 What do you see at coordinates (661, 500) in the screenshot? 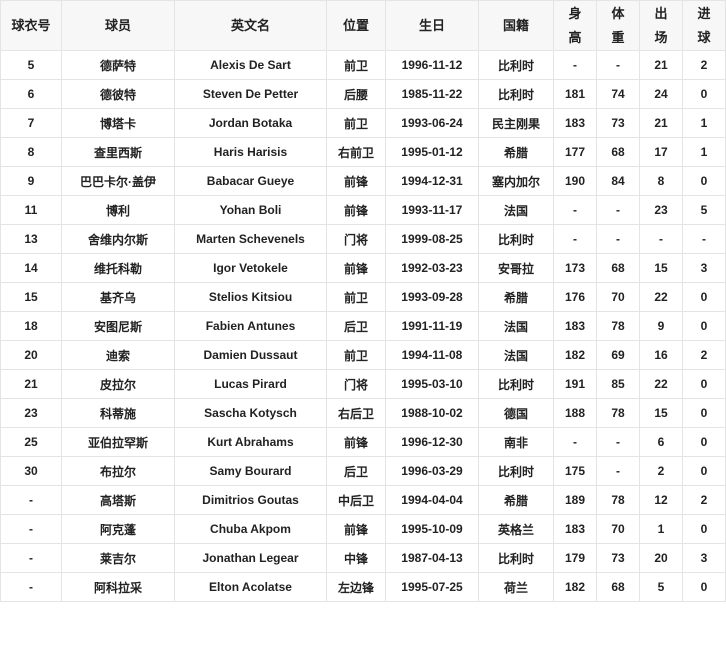
I see `cell-appearances: 12` at bounding box center [661, 500].